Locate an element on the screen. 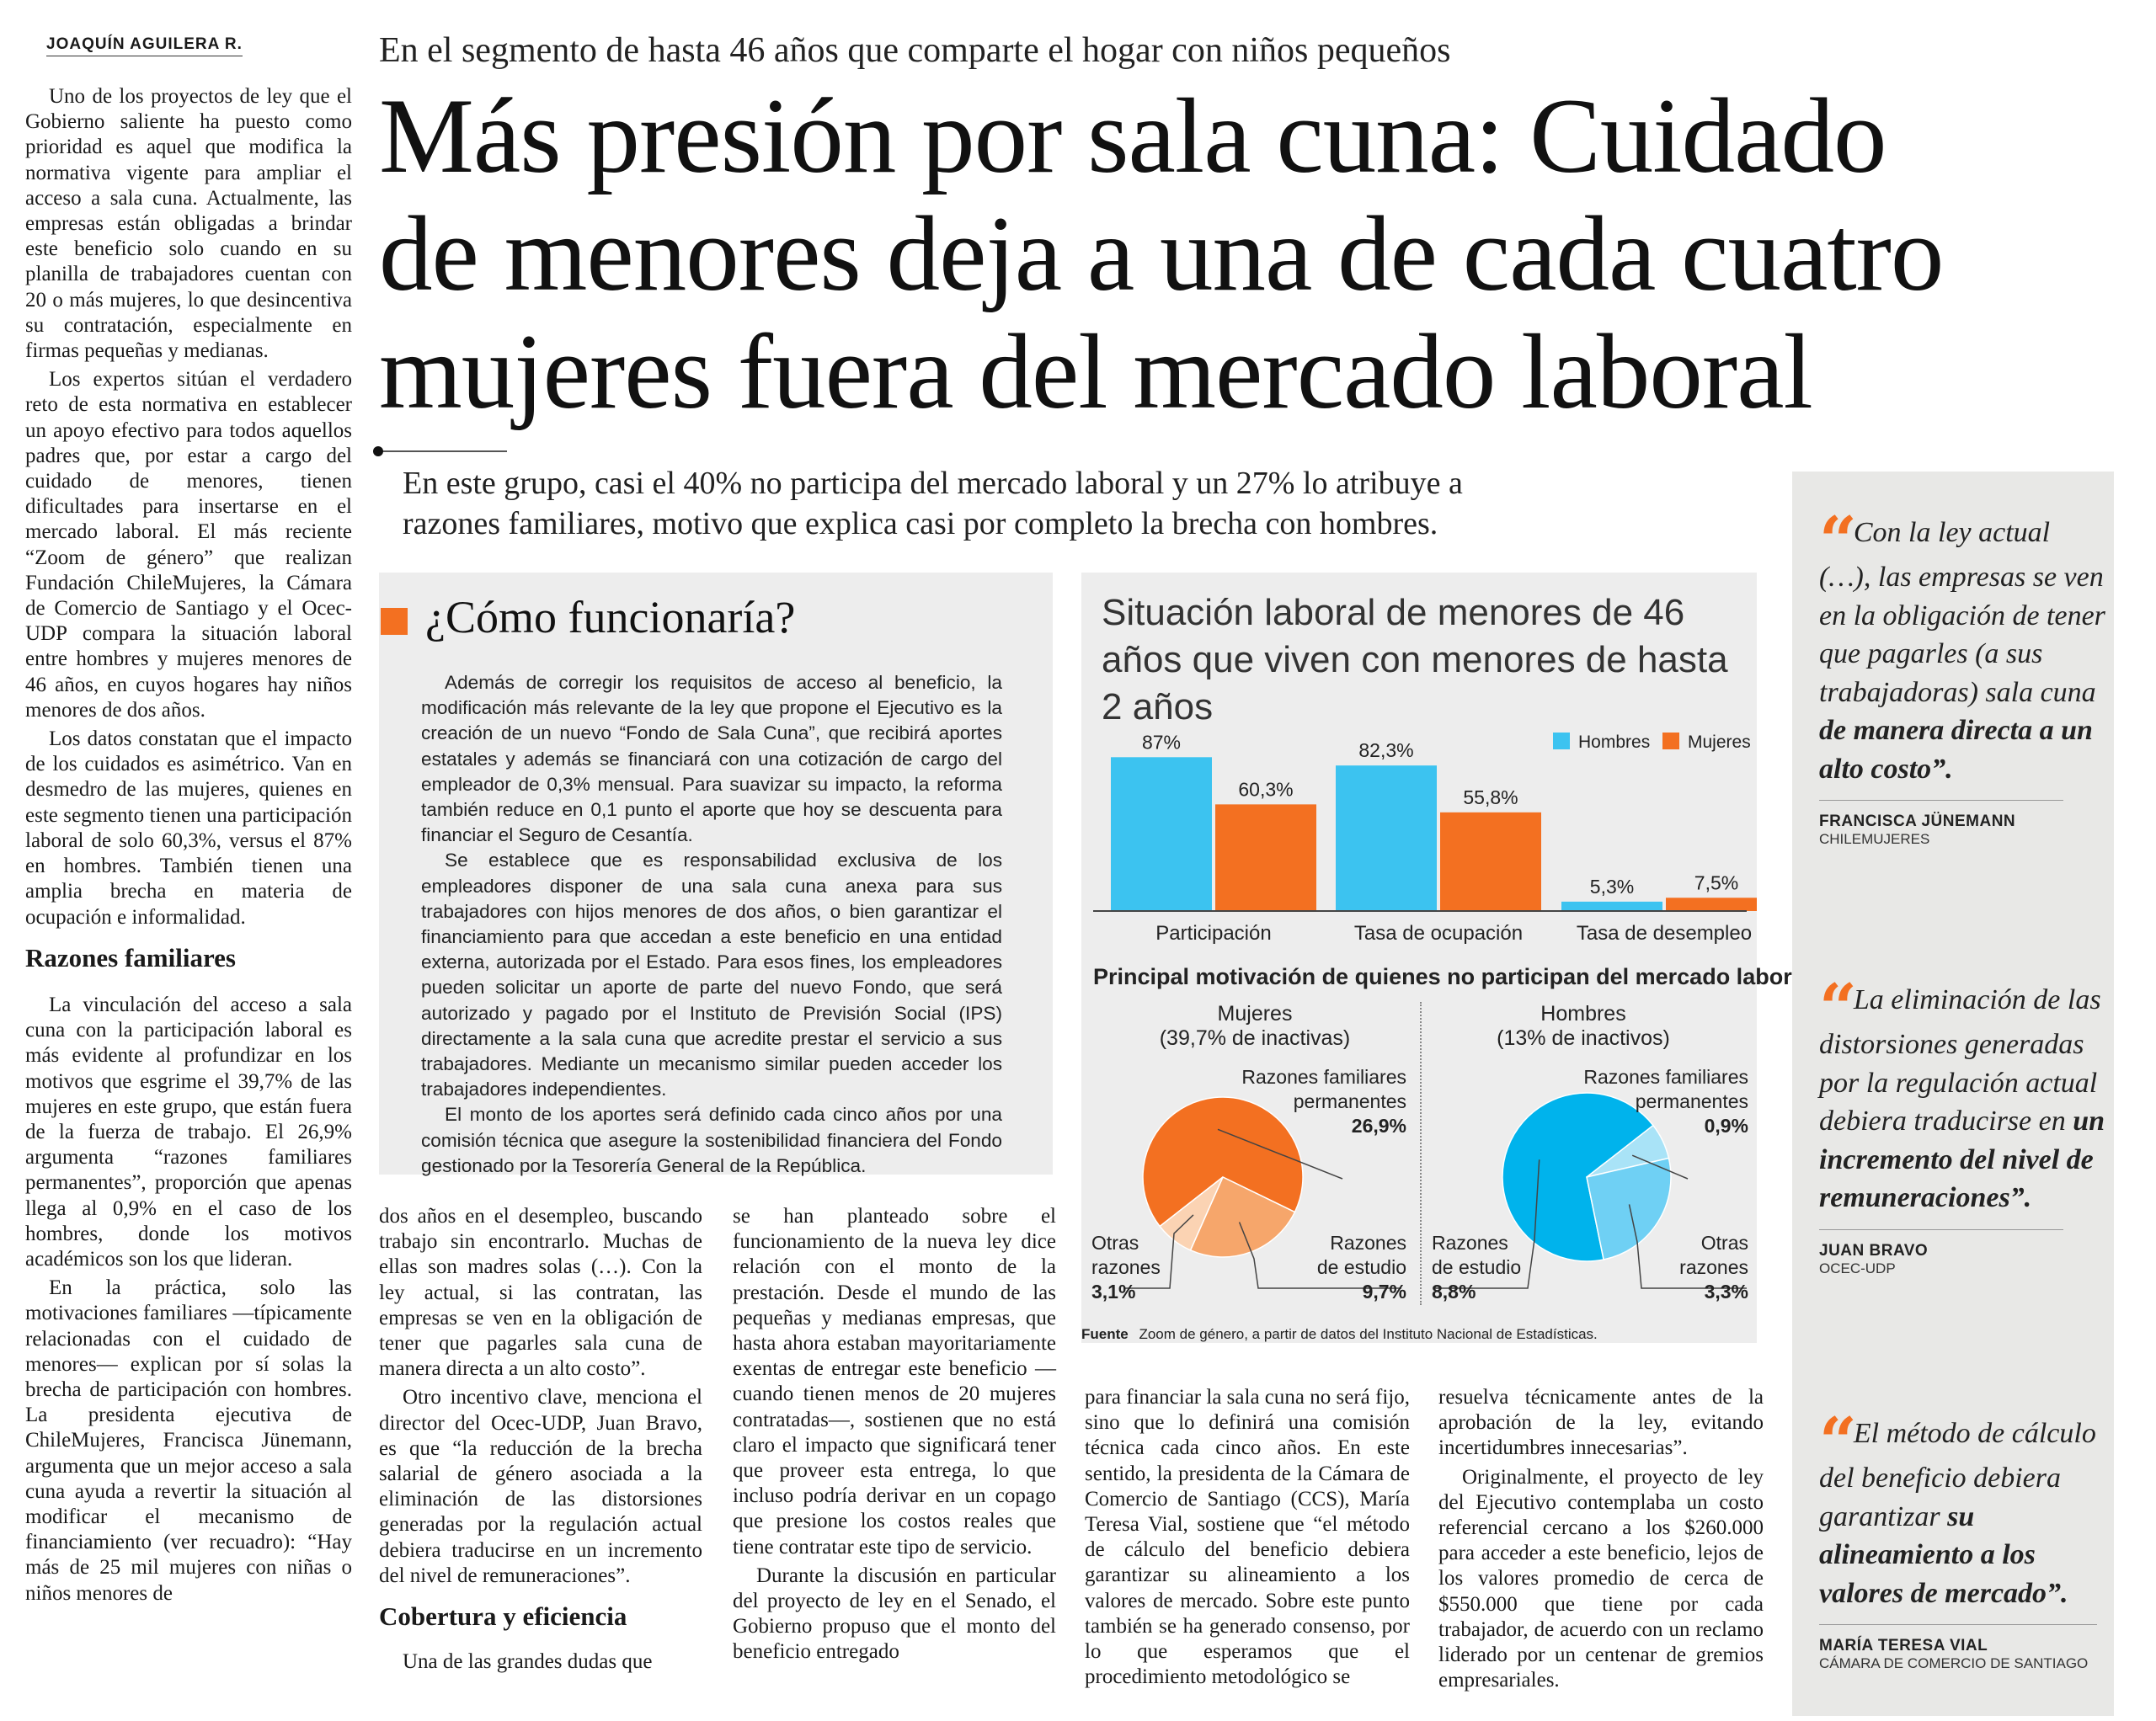 This screenshot has height=1721, width=2156. divider is located at coordinates (443, 451).